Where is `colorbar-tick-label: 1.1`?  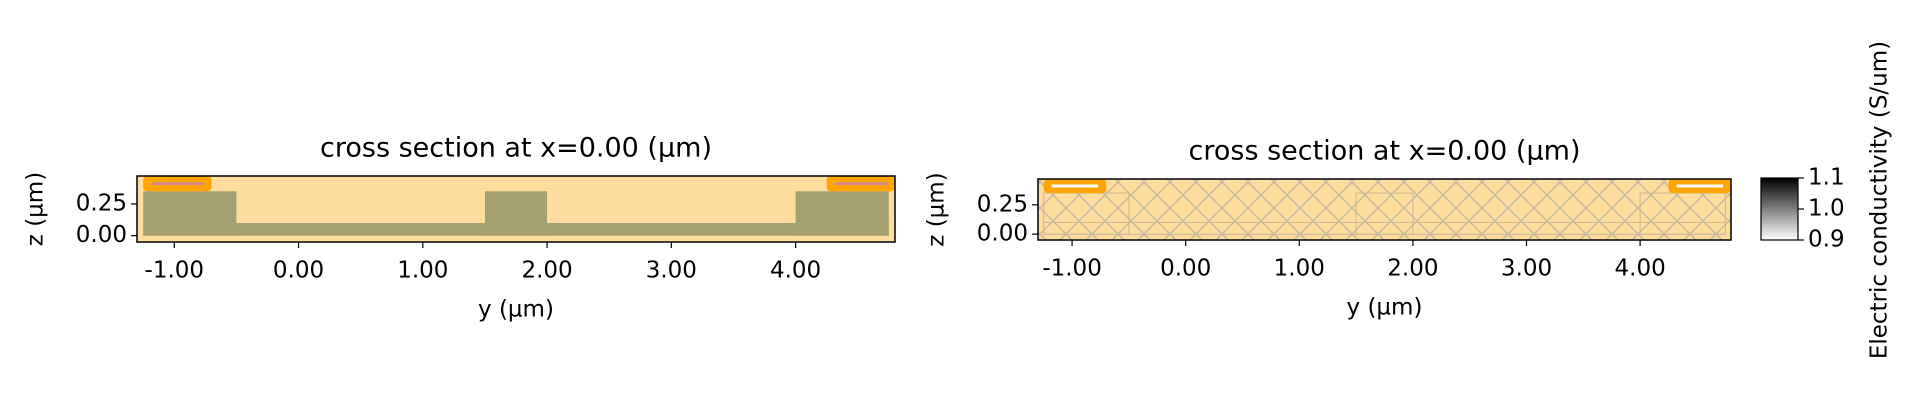 colorbar-tick-label: 1.1 is located at coordinates (1826, 178).